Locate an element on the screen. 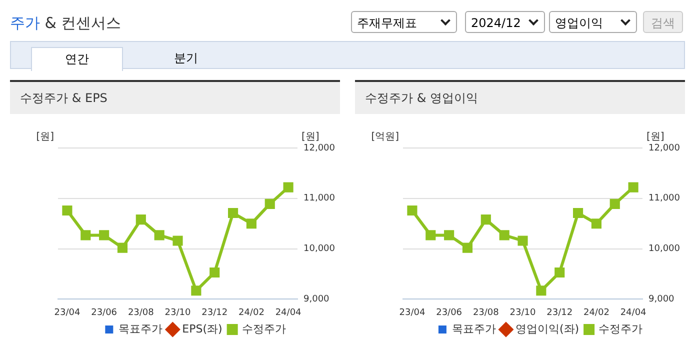  chart-title: 수정주가 & 영업이익 is located at coordinates (520, 97).